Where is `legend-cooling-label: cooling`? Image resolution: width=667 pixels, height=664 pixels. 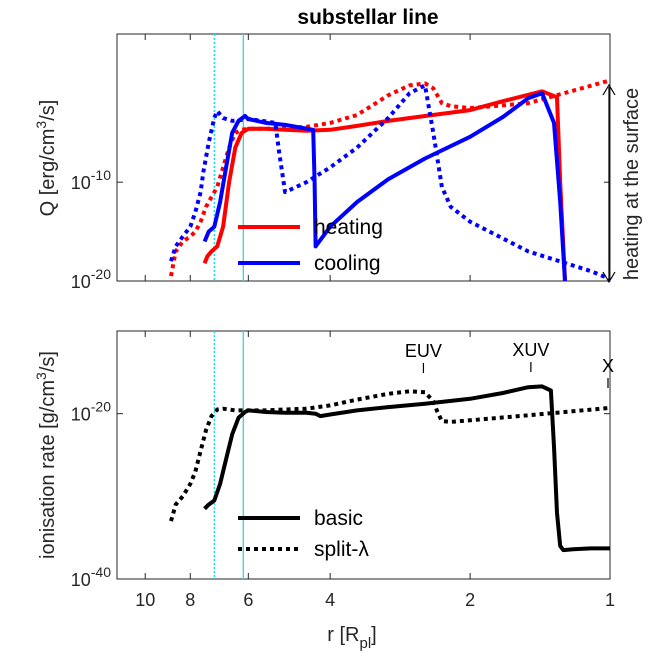 legend-cooling-label: cooling is located at coordinates (347, 263).